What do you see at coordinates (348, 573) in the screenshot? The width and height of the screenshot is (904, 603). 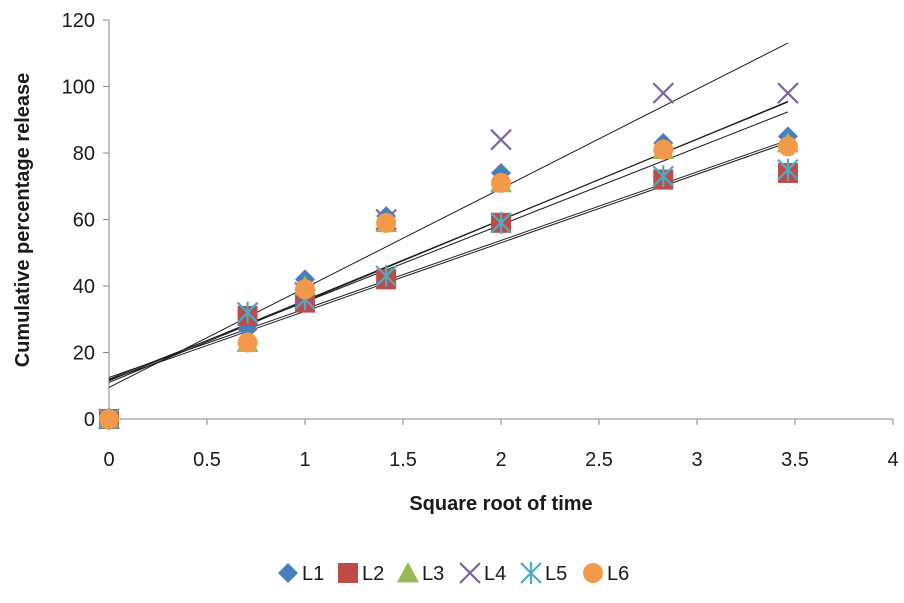 I see `legend-marker-l2` at bounding box center [348, 573].